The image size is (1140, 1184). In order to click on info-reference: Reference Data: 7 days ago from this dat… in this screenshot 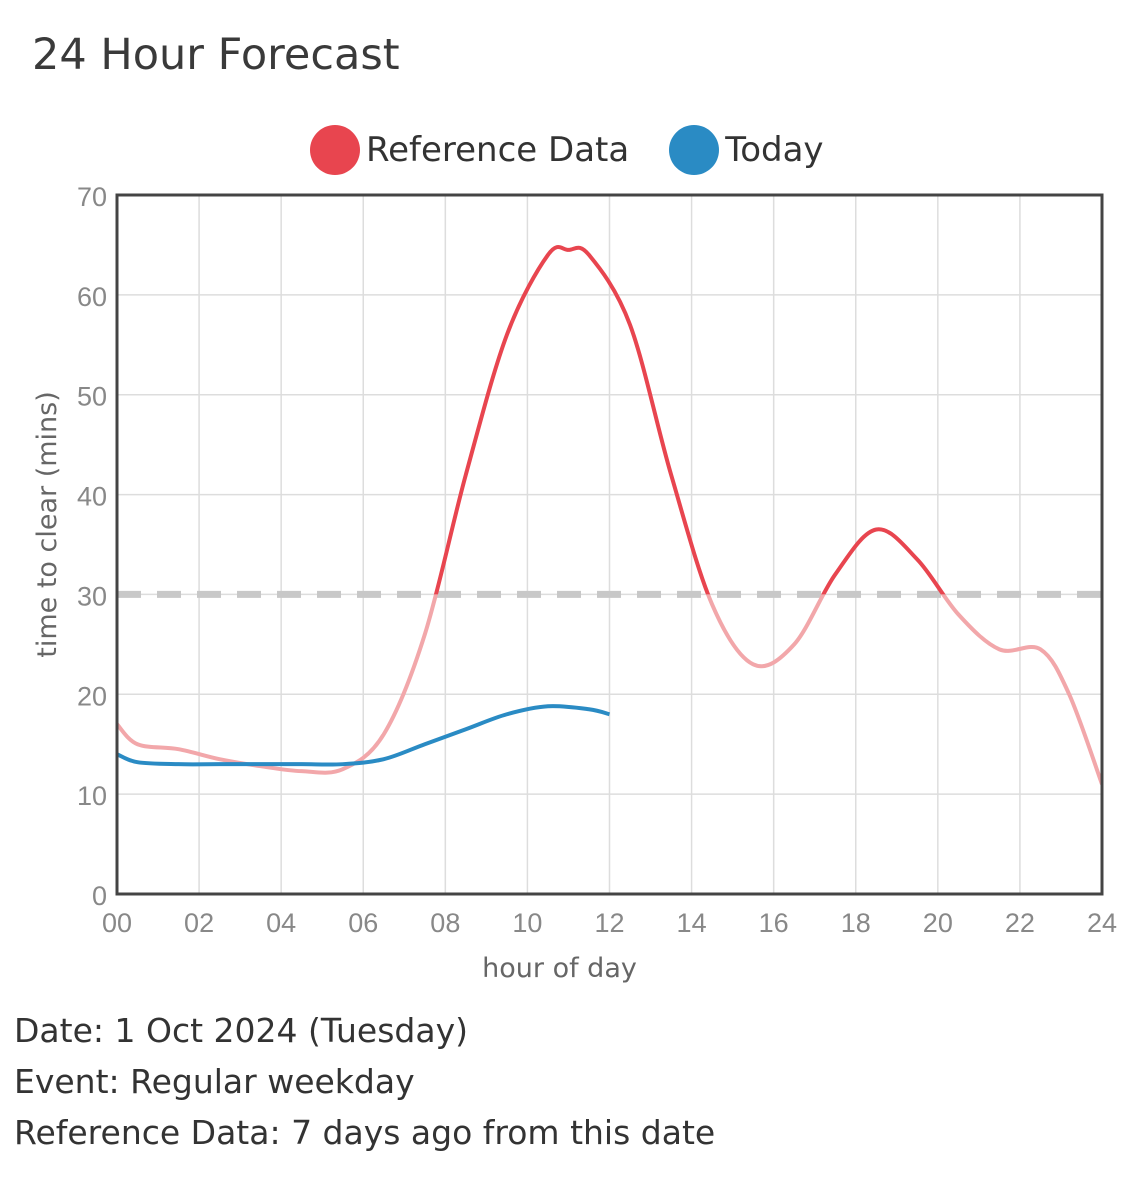, I will do `click(365, 1132)`.